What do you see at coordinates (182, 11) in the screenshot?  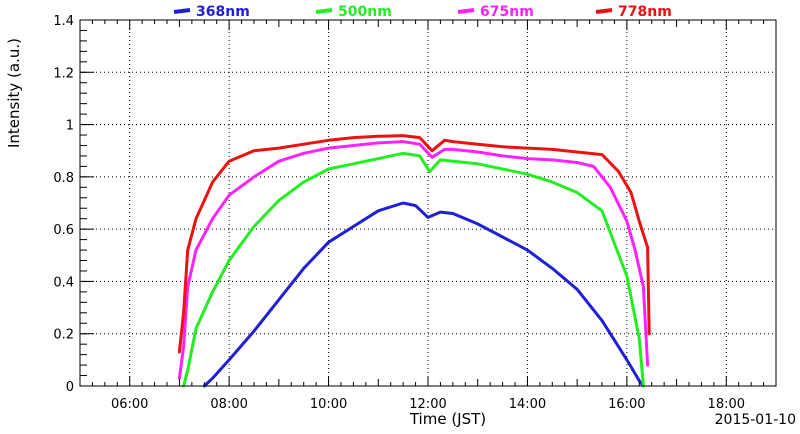 I see `legend-swatch-368nm` at bounding box center [182, 11].